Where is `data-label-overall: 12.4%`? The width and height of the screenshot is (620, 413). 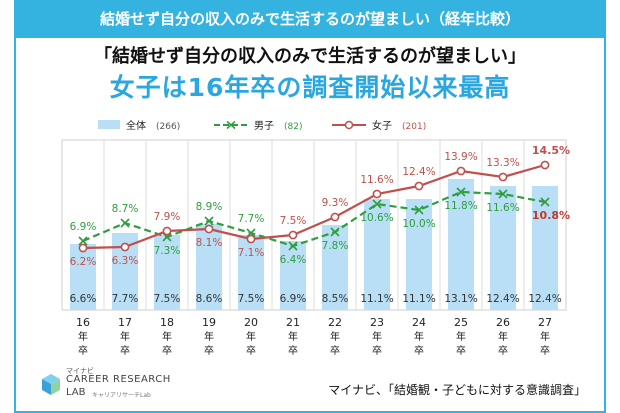 data-label-overall: 12.4% is located at coordinates (544, 299).